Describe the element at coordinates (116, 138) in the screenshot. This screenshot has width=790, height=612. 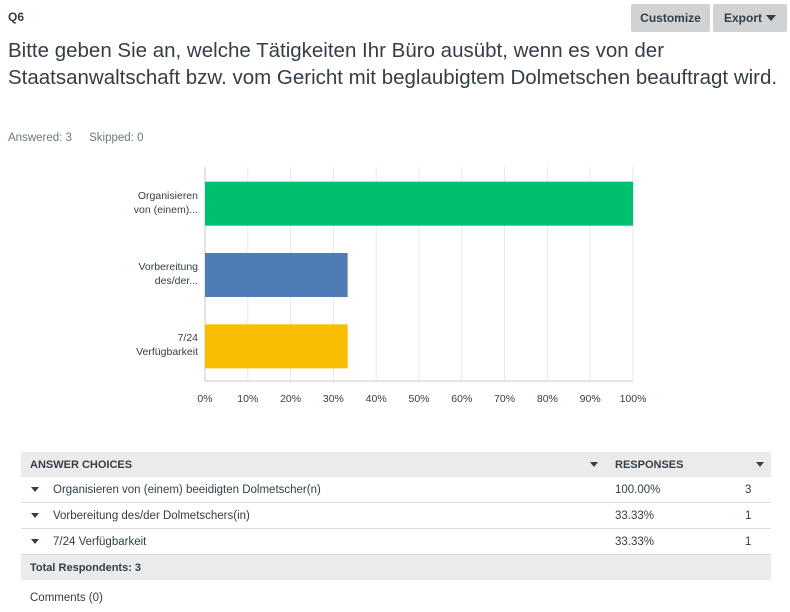
I see `skipped-count: Skipped: 0` at that location.